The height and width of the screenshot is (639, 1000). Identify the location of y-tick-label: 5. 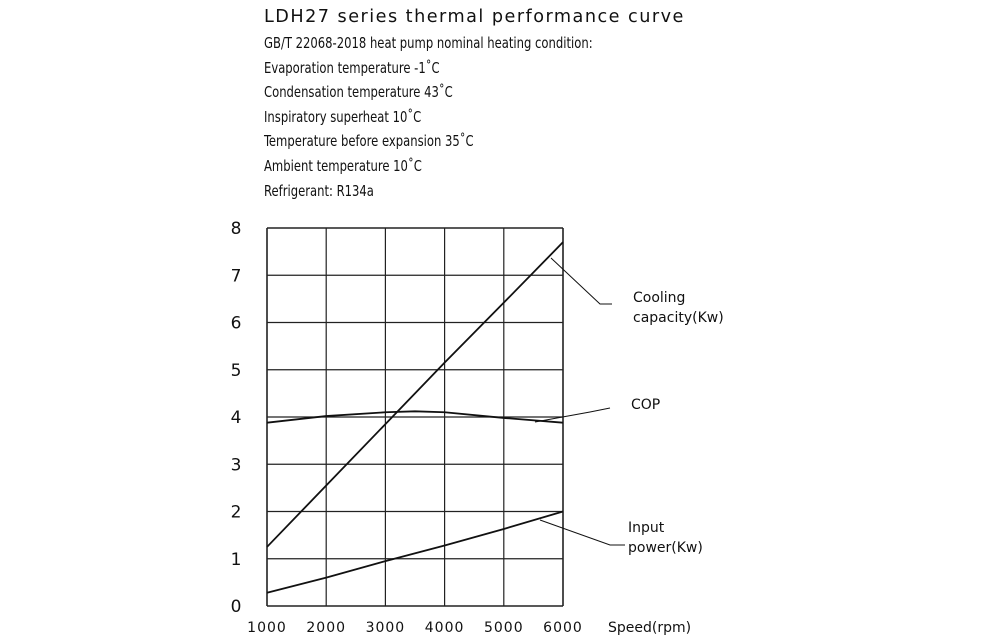
(236, 371).